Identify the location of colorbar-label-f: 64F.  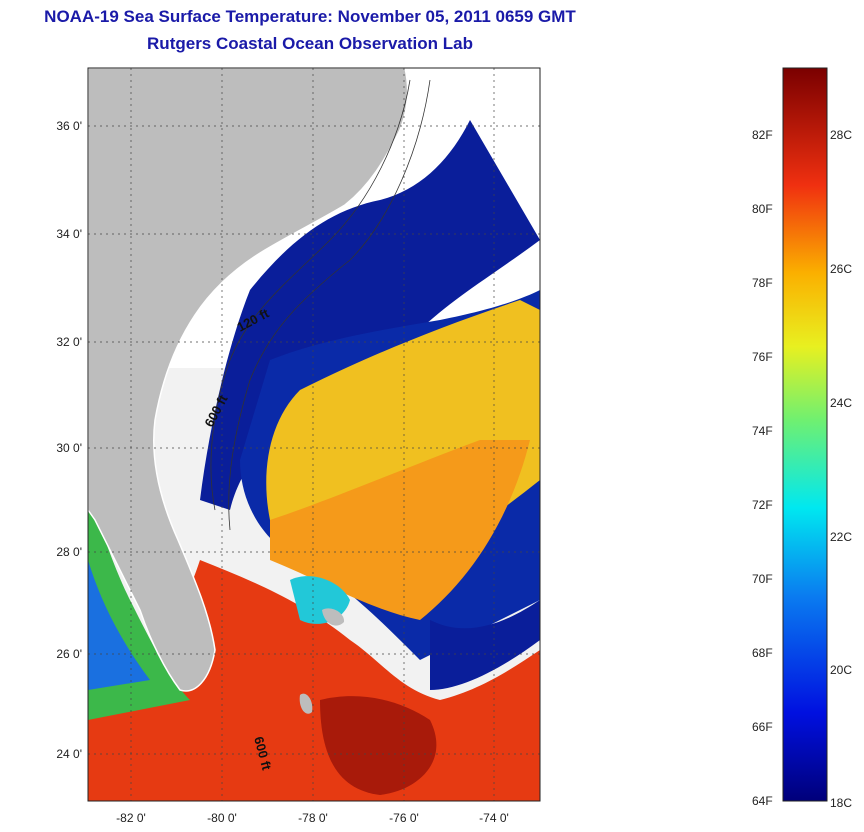
(762, 801).